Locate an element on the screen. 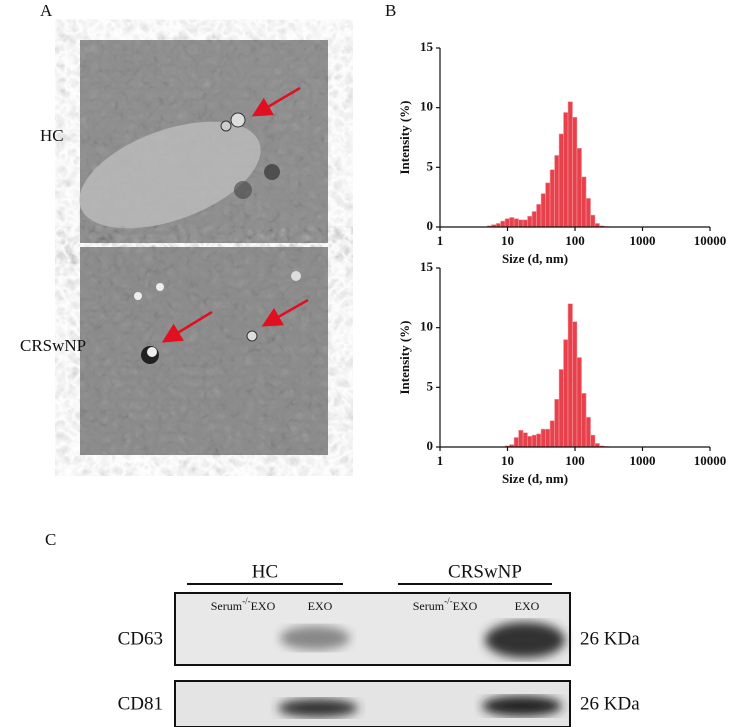 This screenshot has height=727, width=731. group-label: CRSwNP is located at coordinates (485, 571).